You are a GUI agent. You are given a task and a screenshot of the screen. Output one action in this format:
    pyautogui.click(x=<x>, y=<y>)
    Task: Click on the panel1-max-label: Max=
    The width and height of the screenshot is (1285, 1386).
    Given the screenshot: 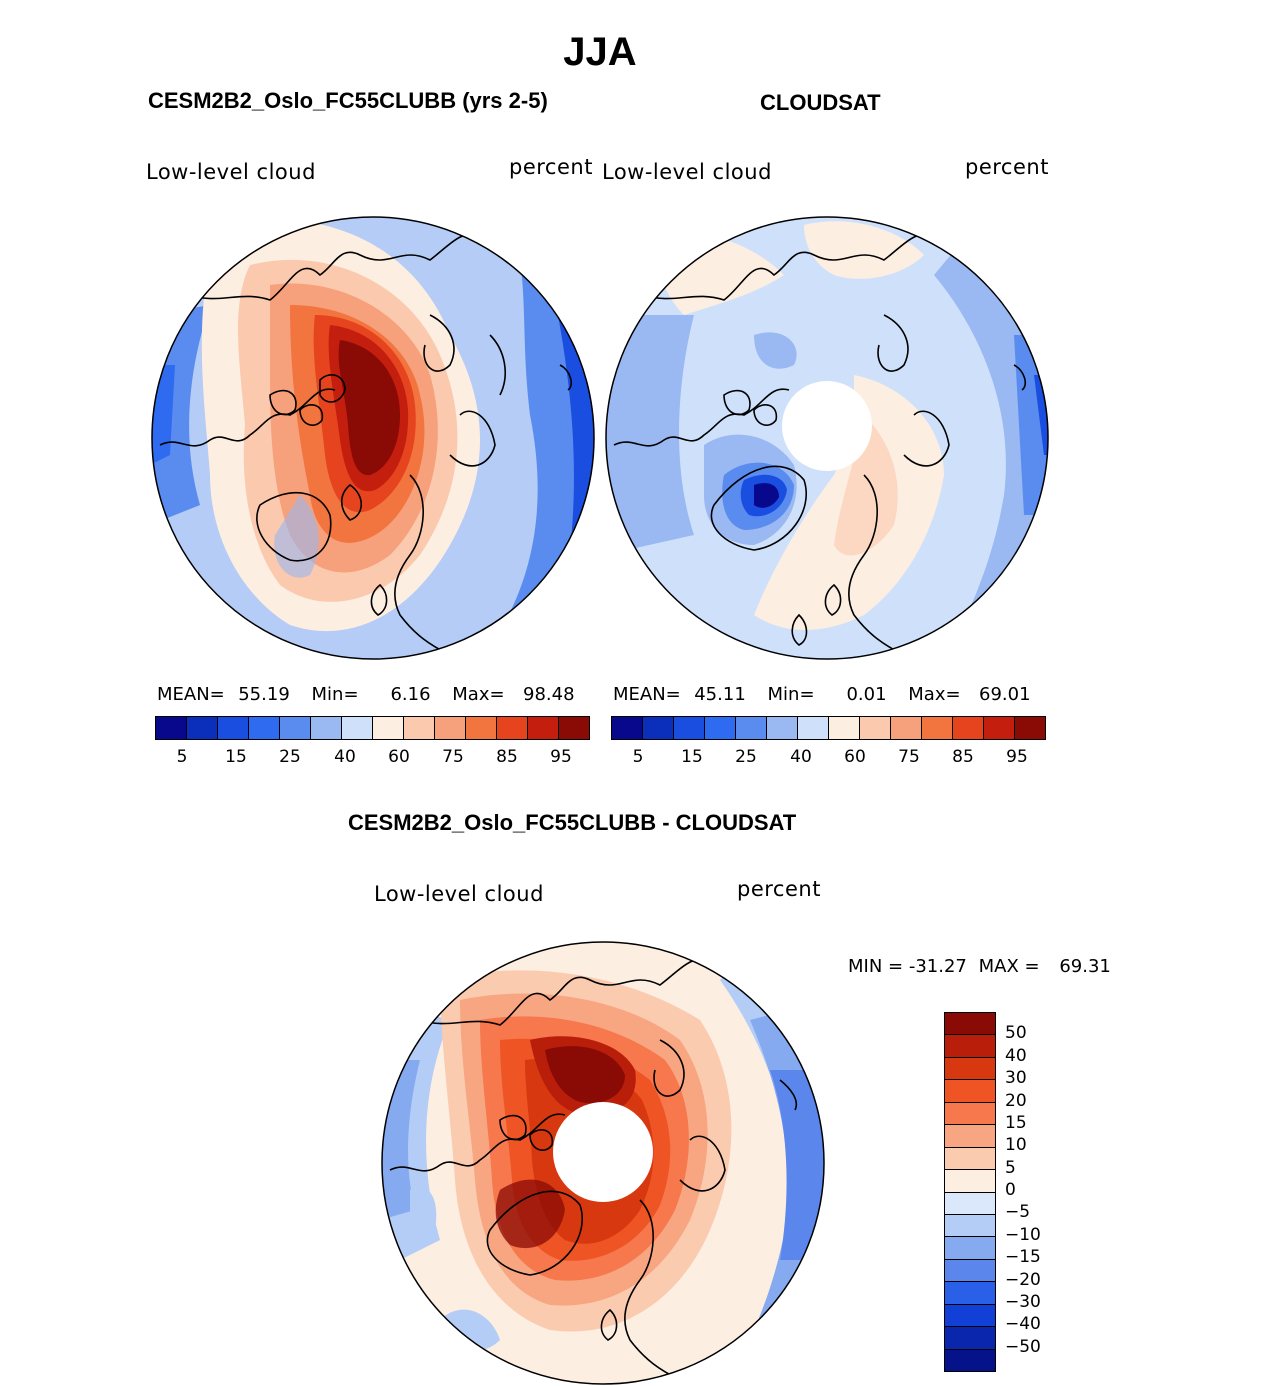 What is the action you would take?
    pyautogui.click(x=478, y=694)
    